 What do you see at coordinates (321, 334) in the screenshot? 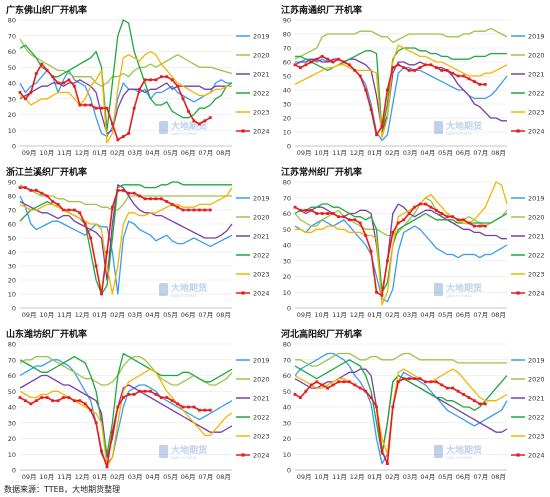
I see `chart-title: 河北高阳织厂开机率` at bounding box center [321, 334].